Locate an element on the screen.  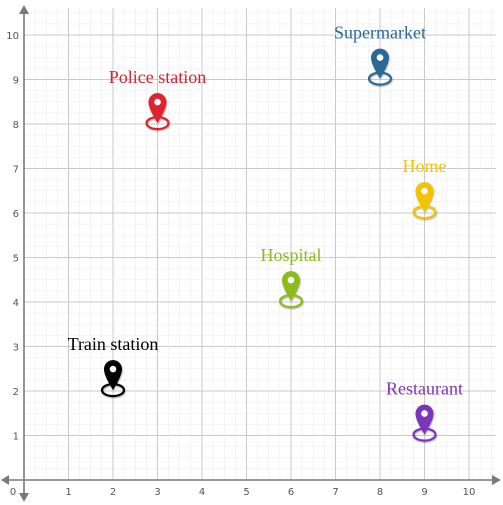
x-axis-arrow-right is located at coordinates (496, 480).